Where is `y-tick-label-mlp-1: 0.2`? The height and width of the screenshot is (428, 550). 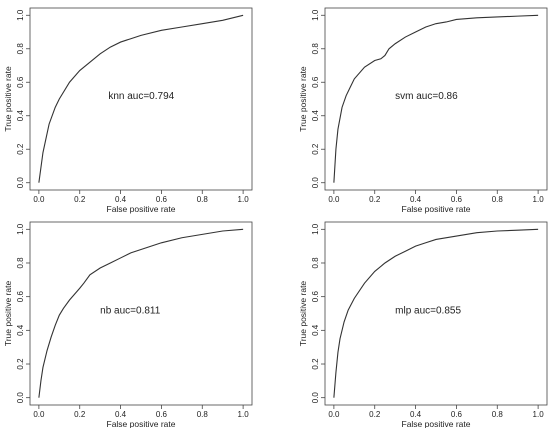 y-tick-label-mlp-1: 0.2 is located at coordinates (315, 364).